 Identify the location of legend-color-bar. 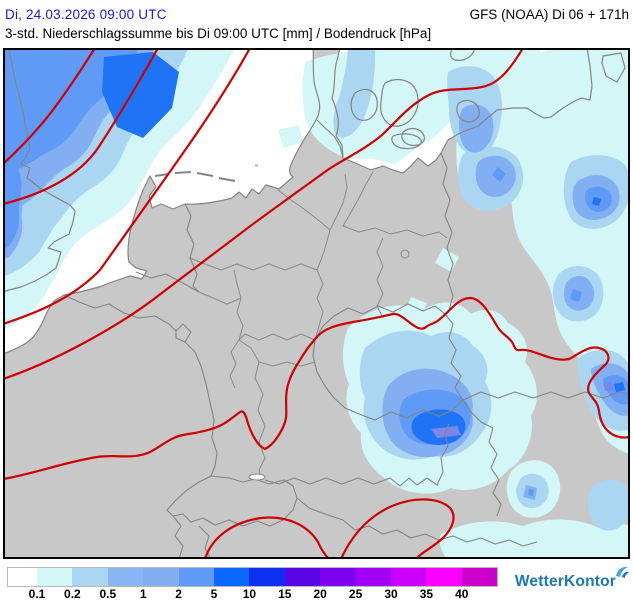
(252, 577).